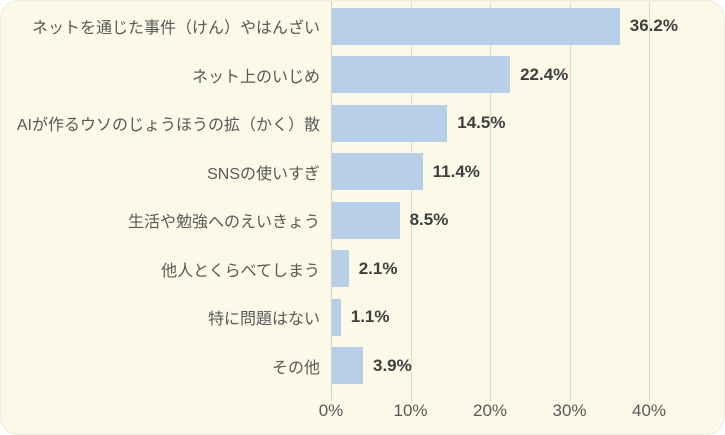 The height and width of the screenshot is (435, 725). I want to click on value-label: 8.5%, so click(429, 220).